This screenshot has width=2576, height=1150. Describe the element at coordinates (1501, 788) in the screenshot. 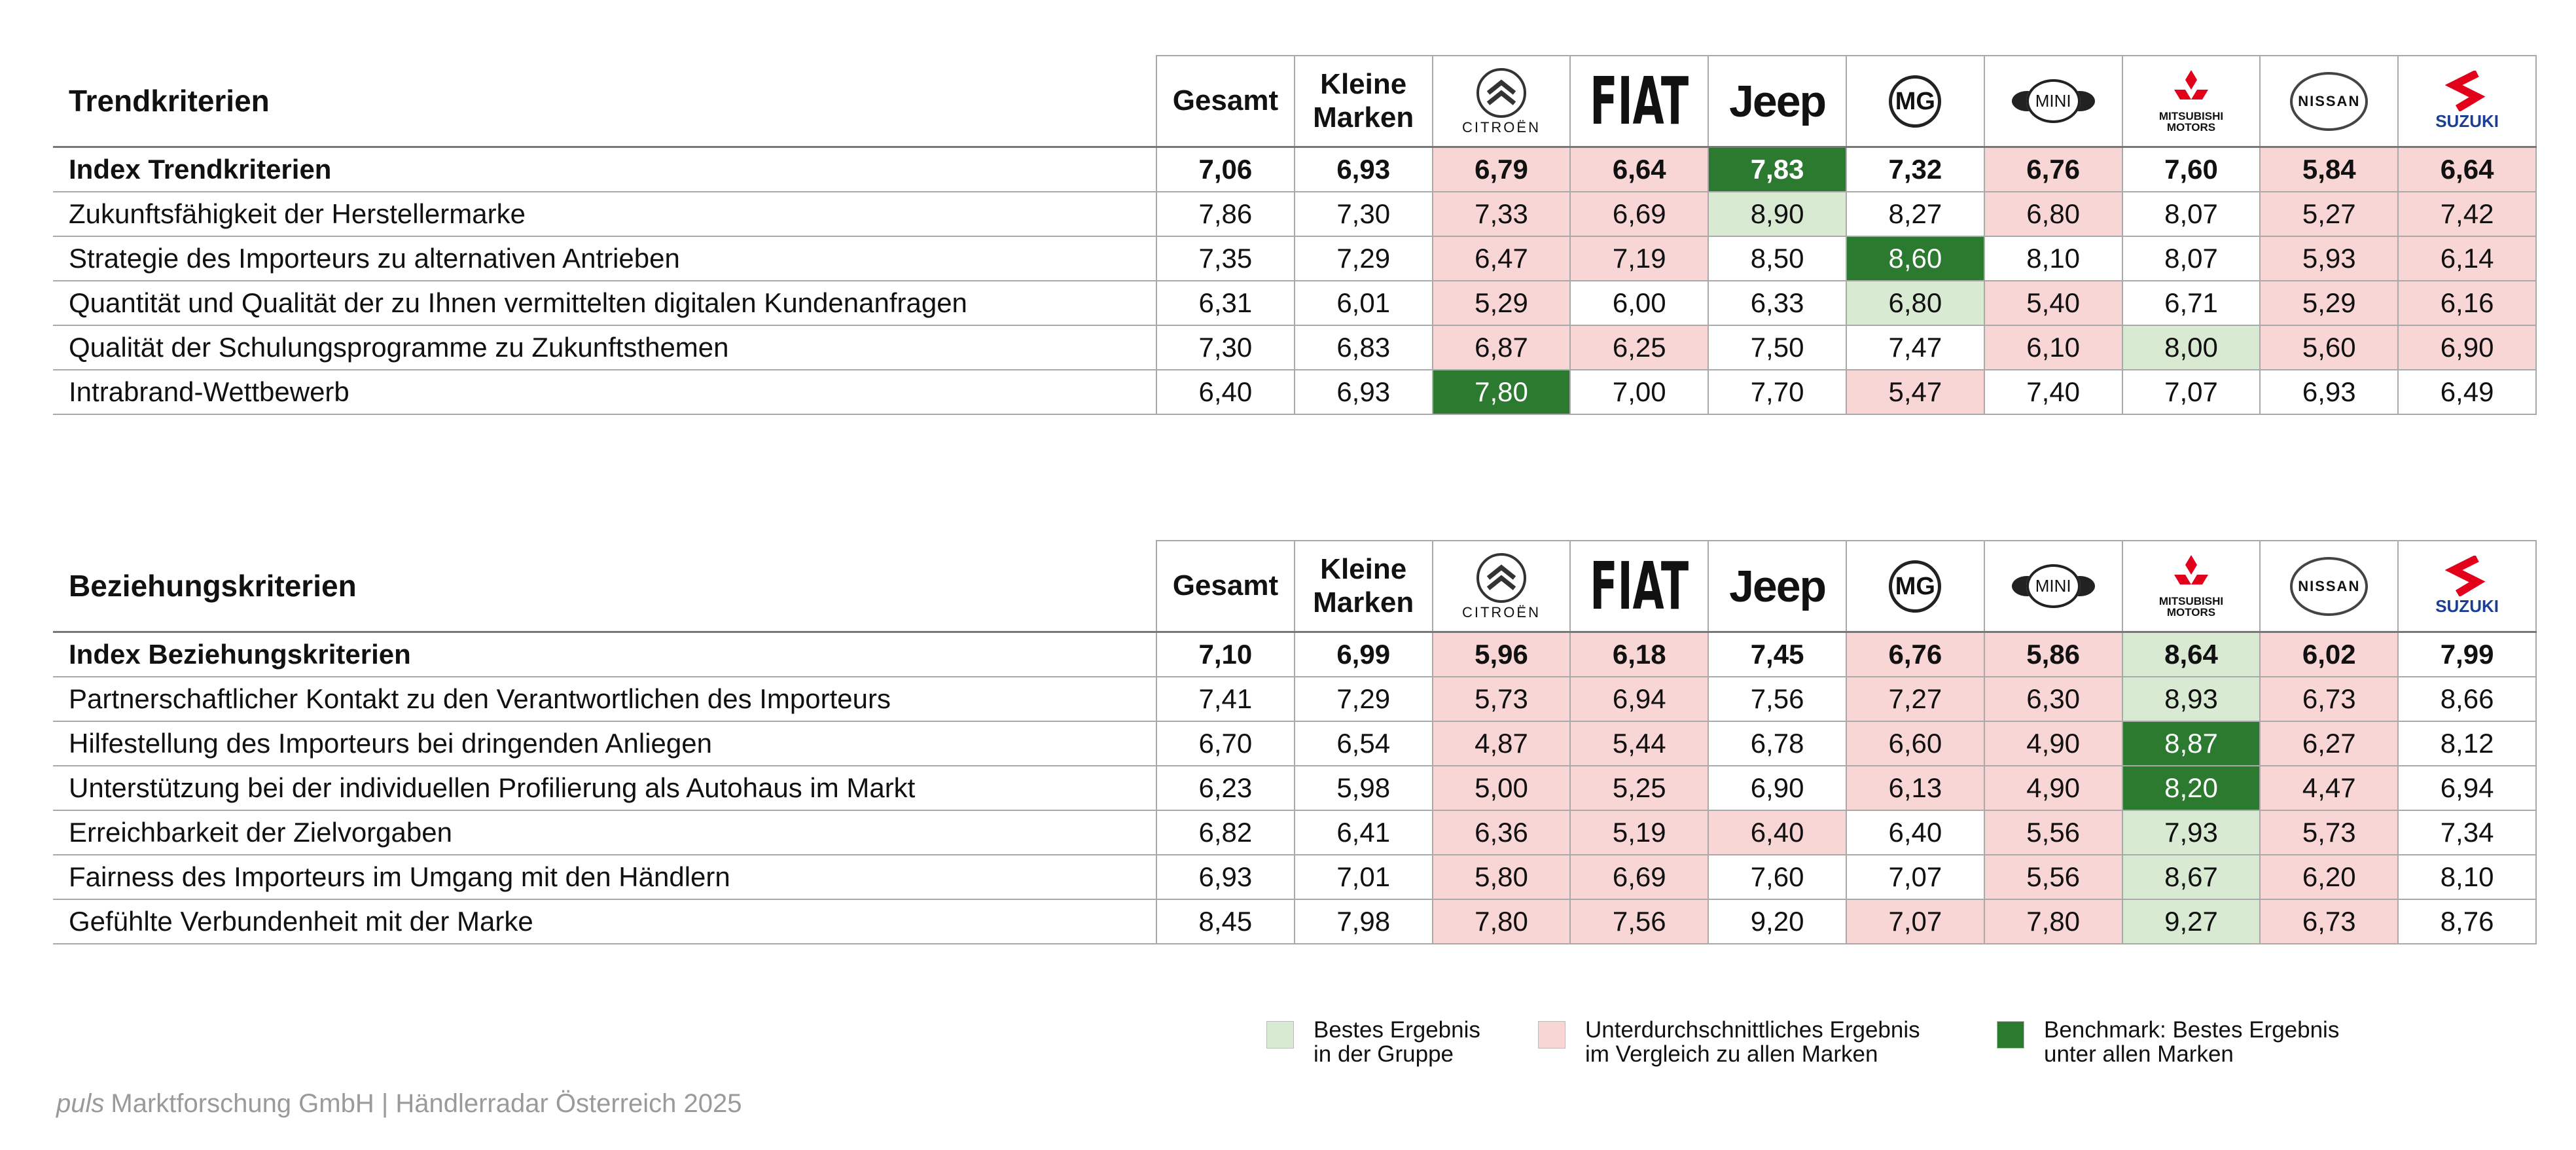

I see `value-cell: 5,00` at that location.